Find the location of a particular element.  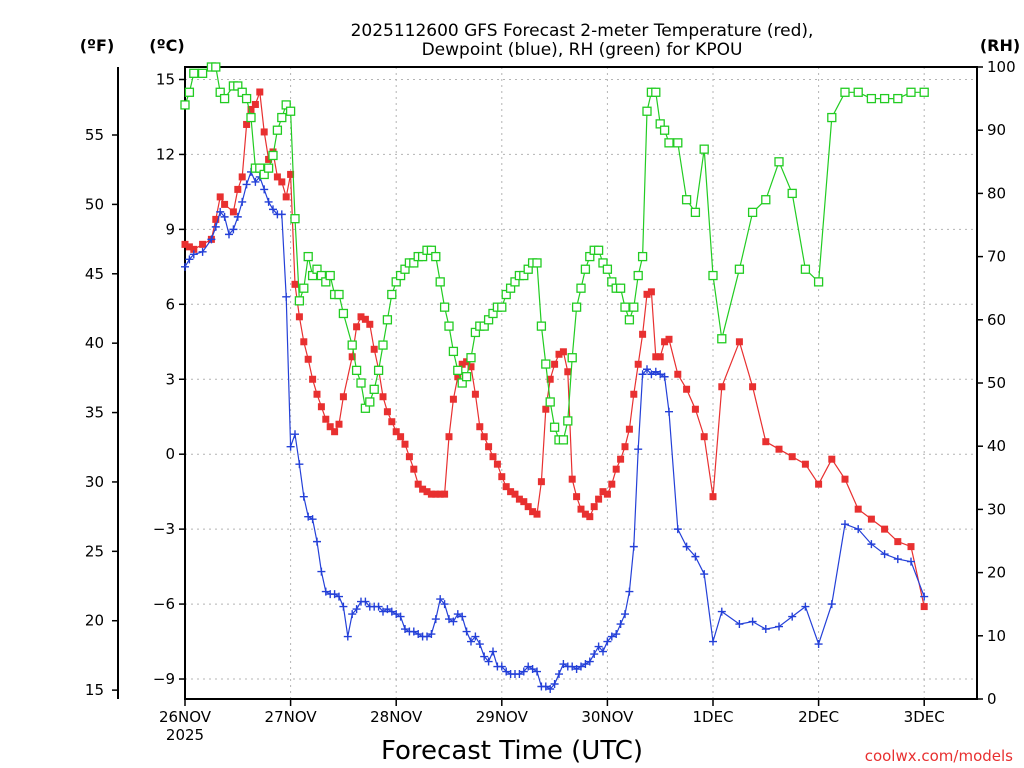

rh-tick-label: 40 is located at coordinates (996, 446).